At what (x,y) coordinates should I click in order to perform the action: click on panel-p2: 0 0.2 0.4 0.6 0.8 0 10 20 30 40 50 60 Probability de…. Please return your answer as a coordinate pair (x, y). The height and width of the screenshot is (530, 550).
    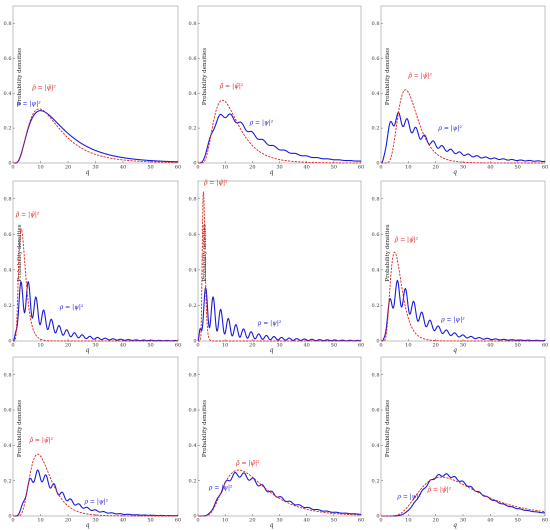
    Looking at the image, I should click on (276, 90).